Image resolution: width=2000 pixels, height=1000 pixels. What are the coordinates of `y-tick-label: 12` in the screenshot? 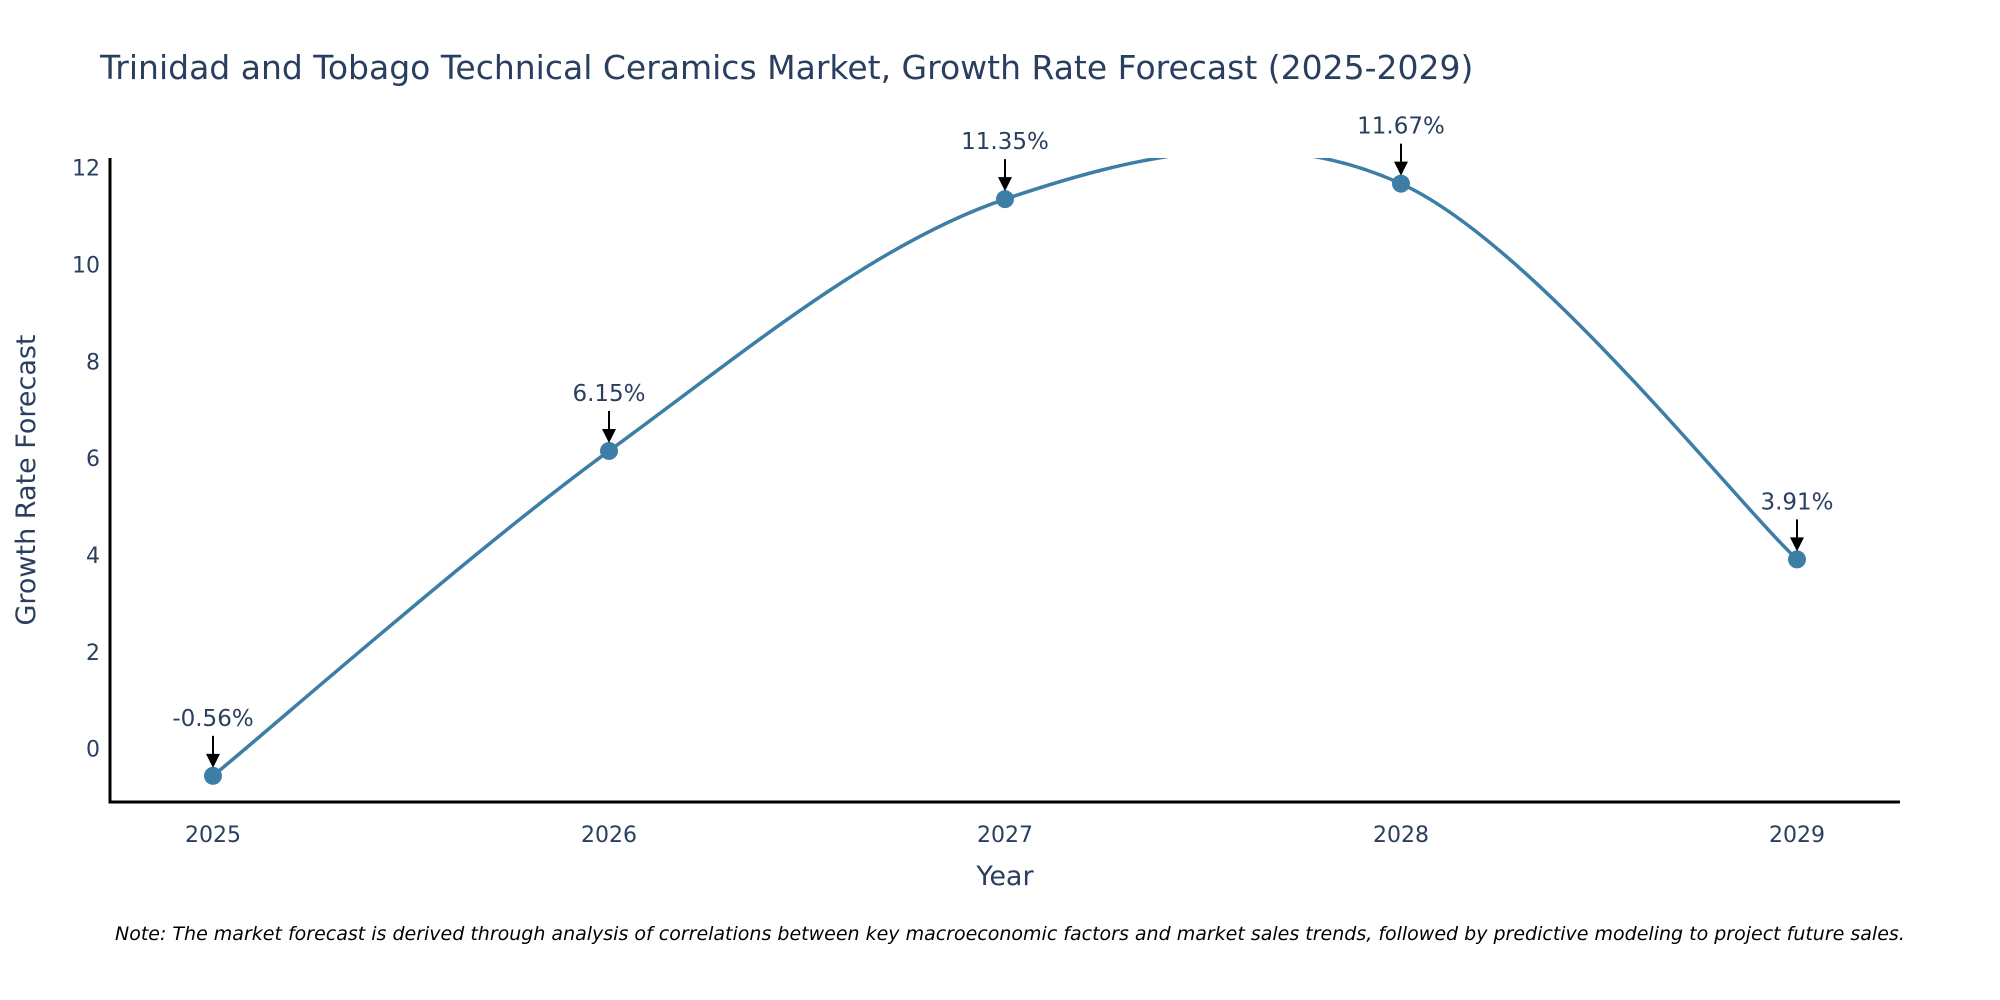 It's located at (86, 169).